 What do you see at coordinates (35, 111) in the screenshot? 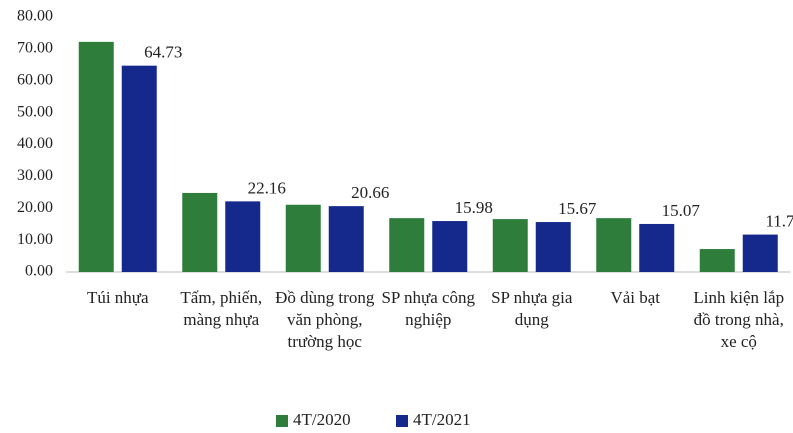
I see `y-tick-label: 50.00` at bounding box center [35, 111].